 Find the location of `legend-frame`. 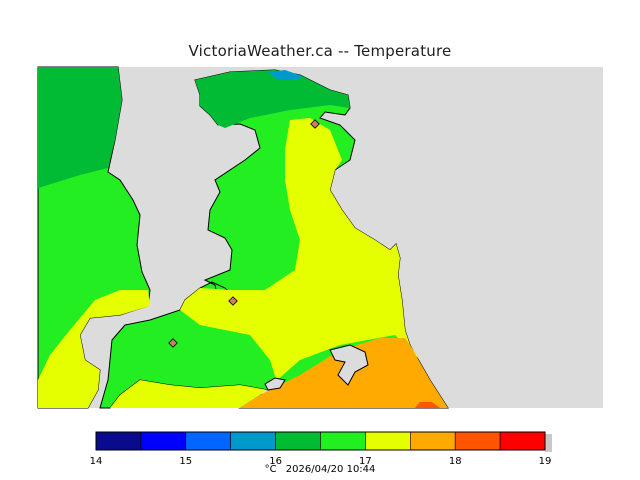

legend-frame is located at coordinates (320, 441).